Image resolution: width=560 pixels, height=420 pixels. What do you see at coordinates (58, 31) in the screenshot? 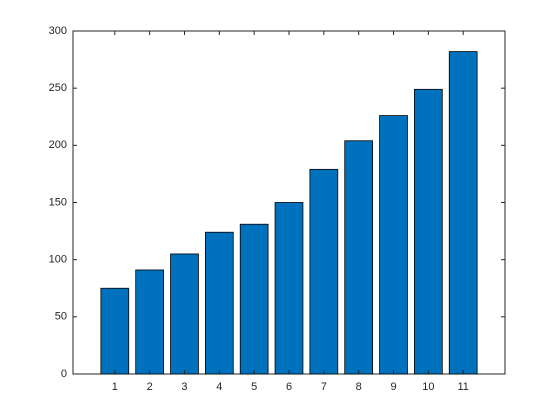
I see `y-tick-label: 300` at bounding box center [58, 31].